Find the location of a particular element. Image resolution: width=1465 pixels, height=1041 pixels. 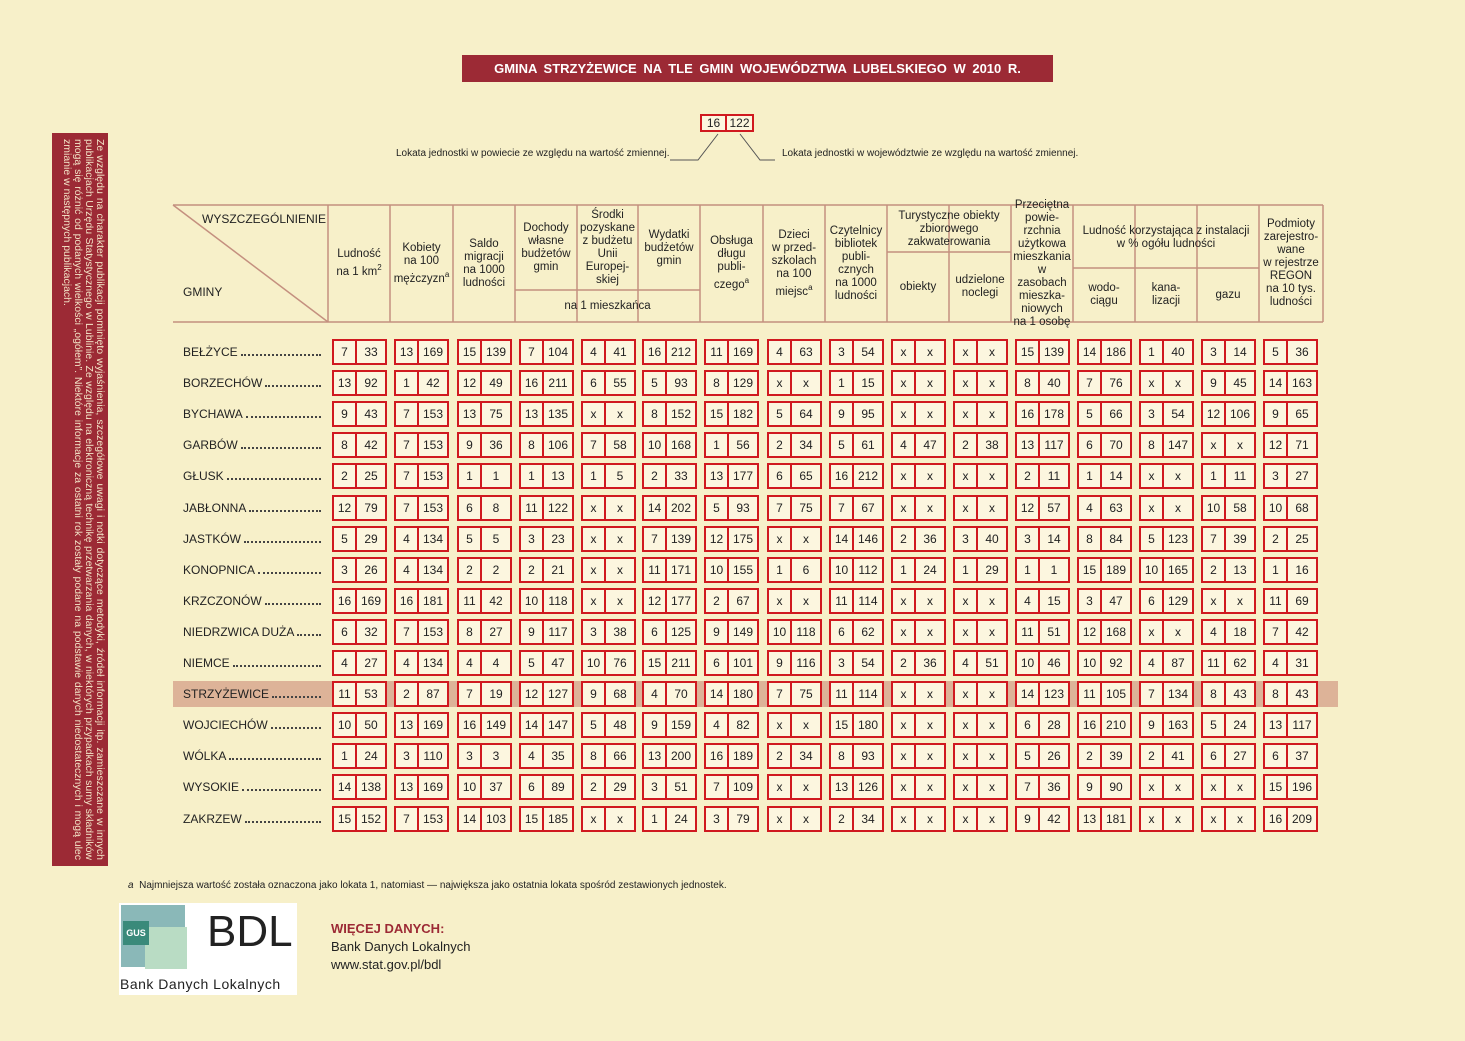

rank-cell: 9 163 is located at coordinates (1166, 725).